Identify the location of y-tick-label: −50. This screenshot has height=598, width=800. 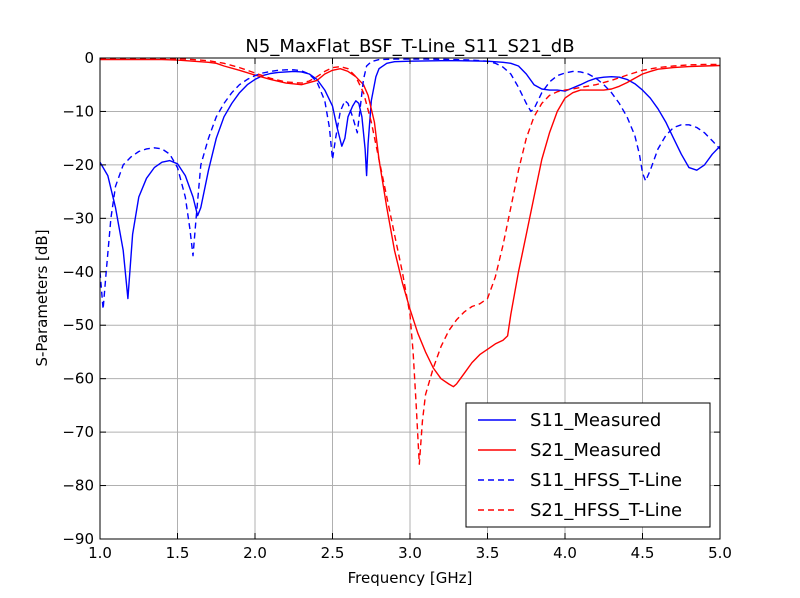
(78, 325).